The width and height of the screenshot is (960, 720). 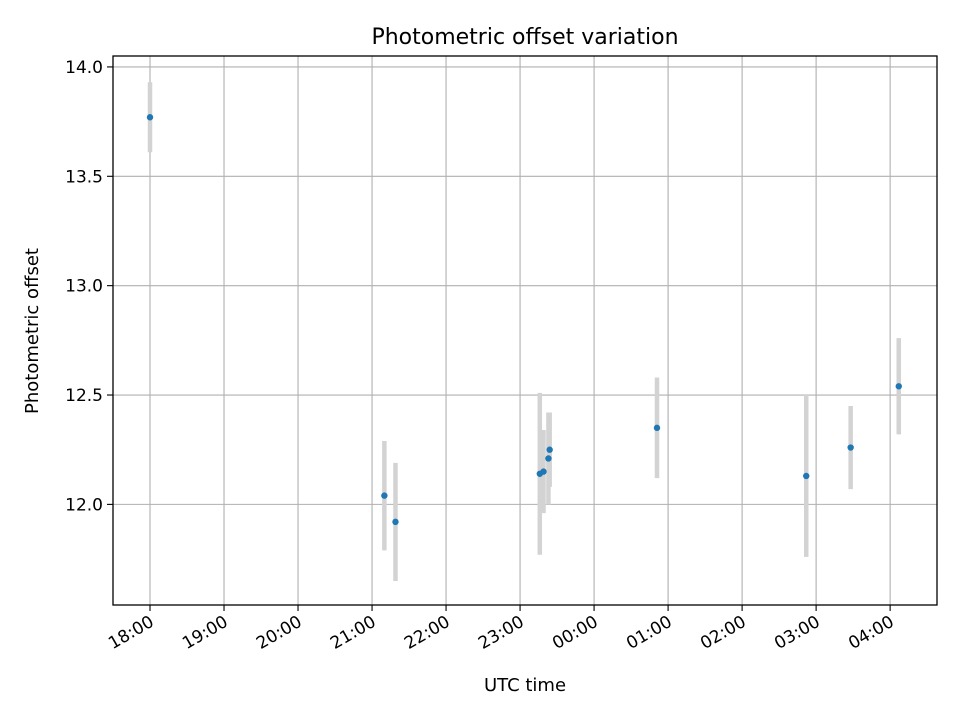 What do you see at coordinates (525, 685) in the screenshot?
I see `x-axis-label: UTC time` at bounding box center [525, 685].